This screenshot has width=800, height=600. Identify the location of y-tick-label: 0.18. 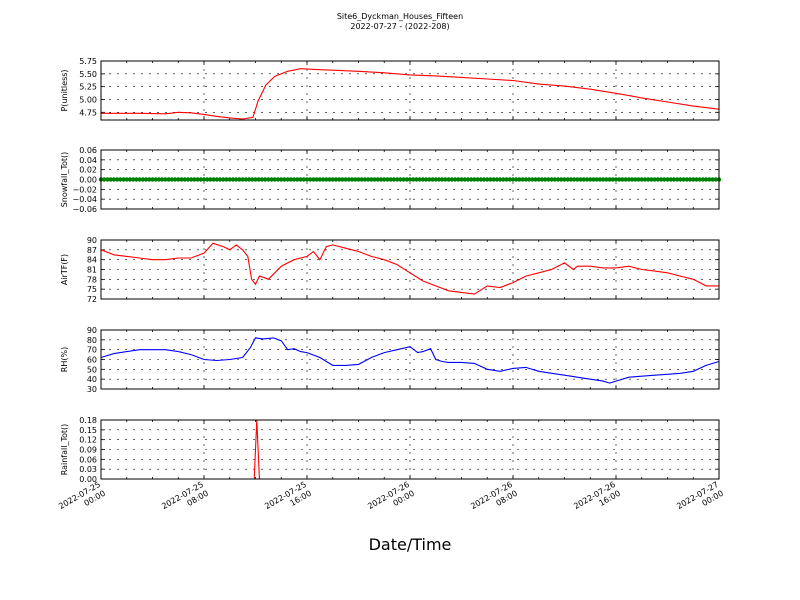
(88, 420).